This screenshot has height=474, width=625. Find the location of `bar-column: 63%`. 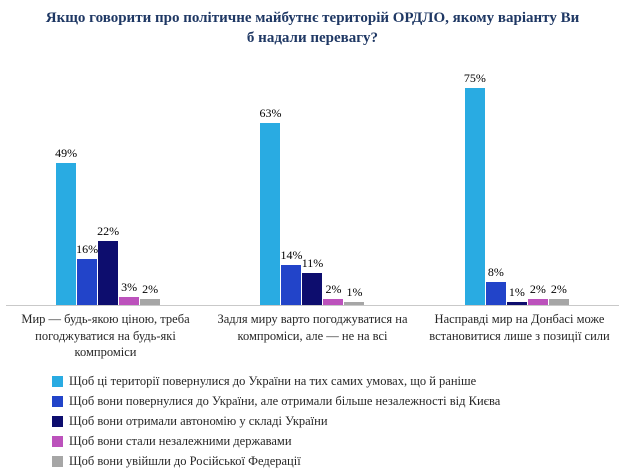

bar-column: 63% is located at coordinates (270, 205).